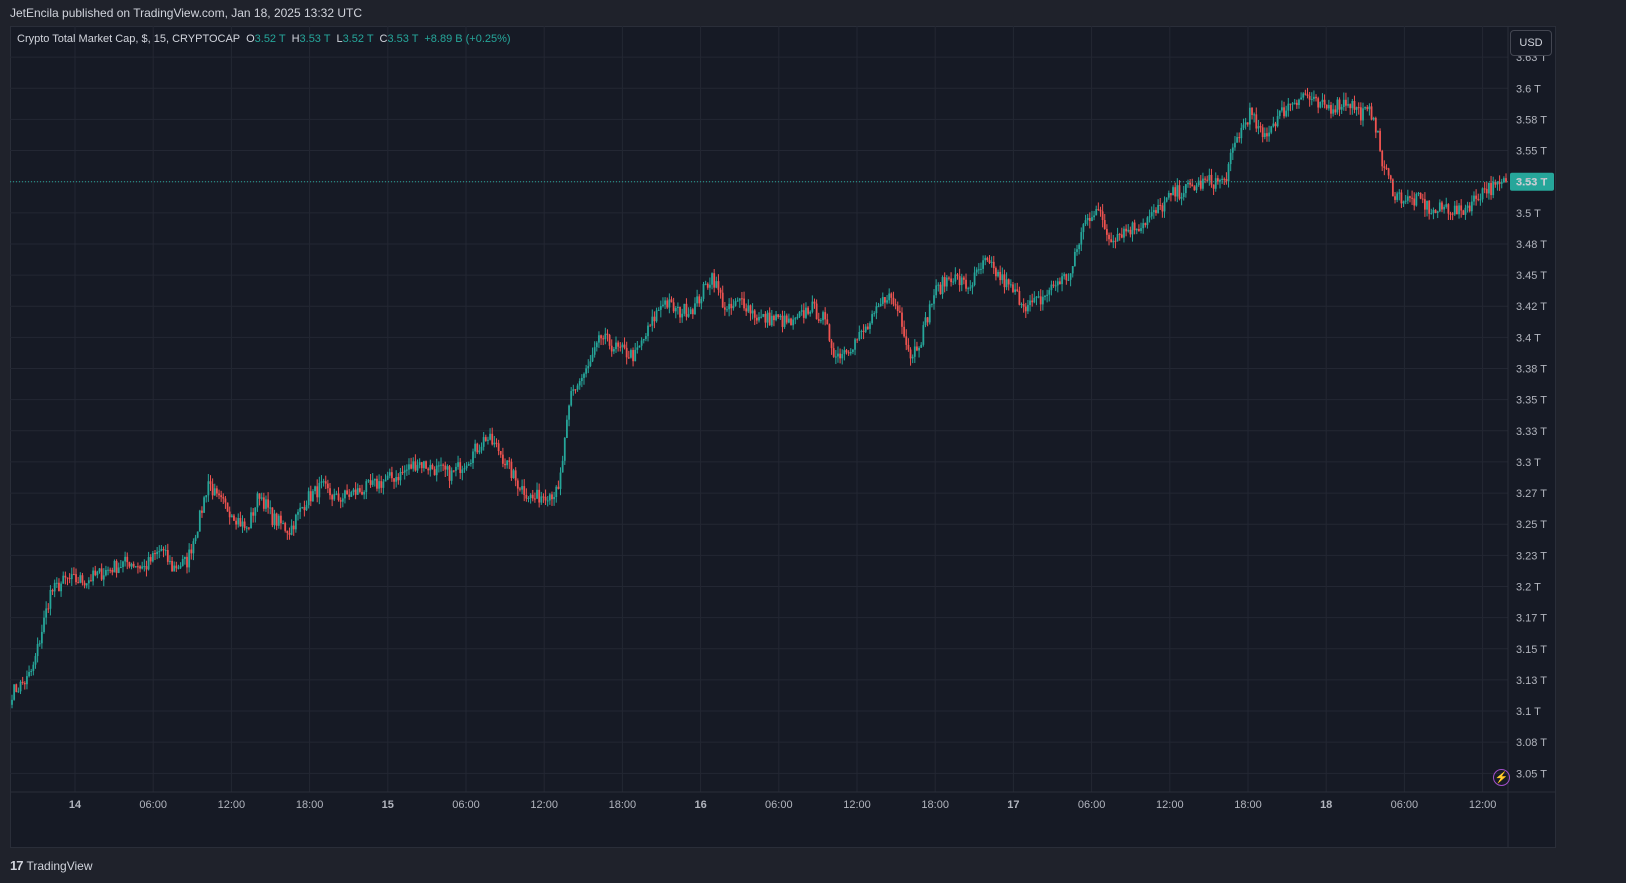  I want to click on currency-button: USD, so click(1531, 43).